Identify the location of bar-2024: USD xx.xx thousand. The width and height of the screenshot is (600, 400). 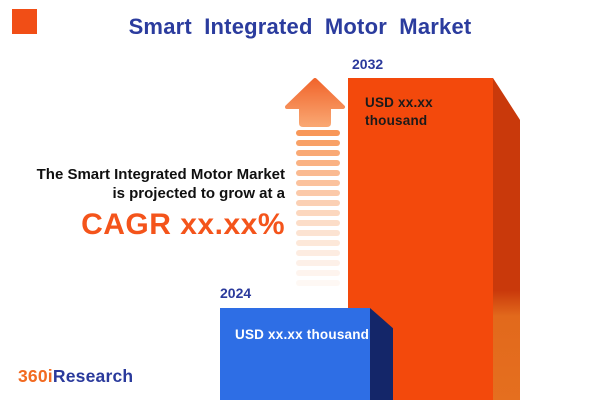
(295, 354).